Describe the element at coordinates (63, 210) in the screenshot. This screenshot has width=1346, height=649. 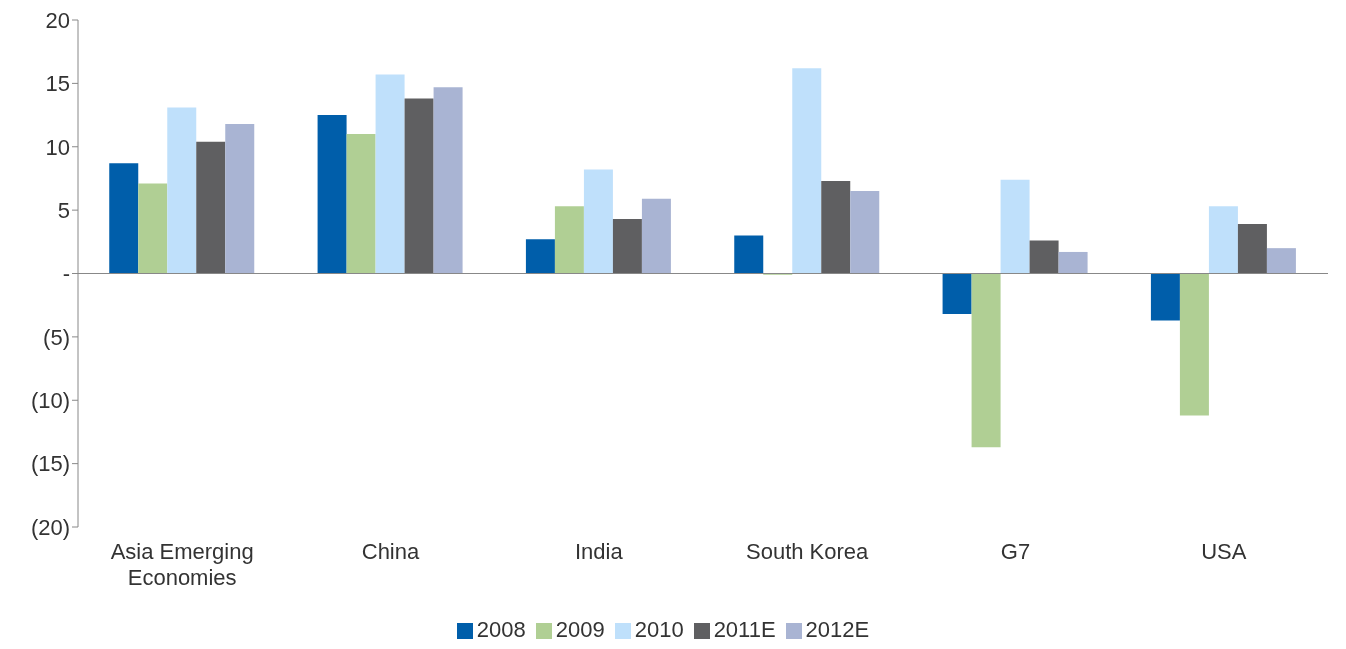
I see `y-tick-label: 5` at that location.